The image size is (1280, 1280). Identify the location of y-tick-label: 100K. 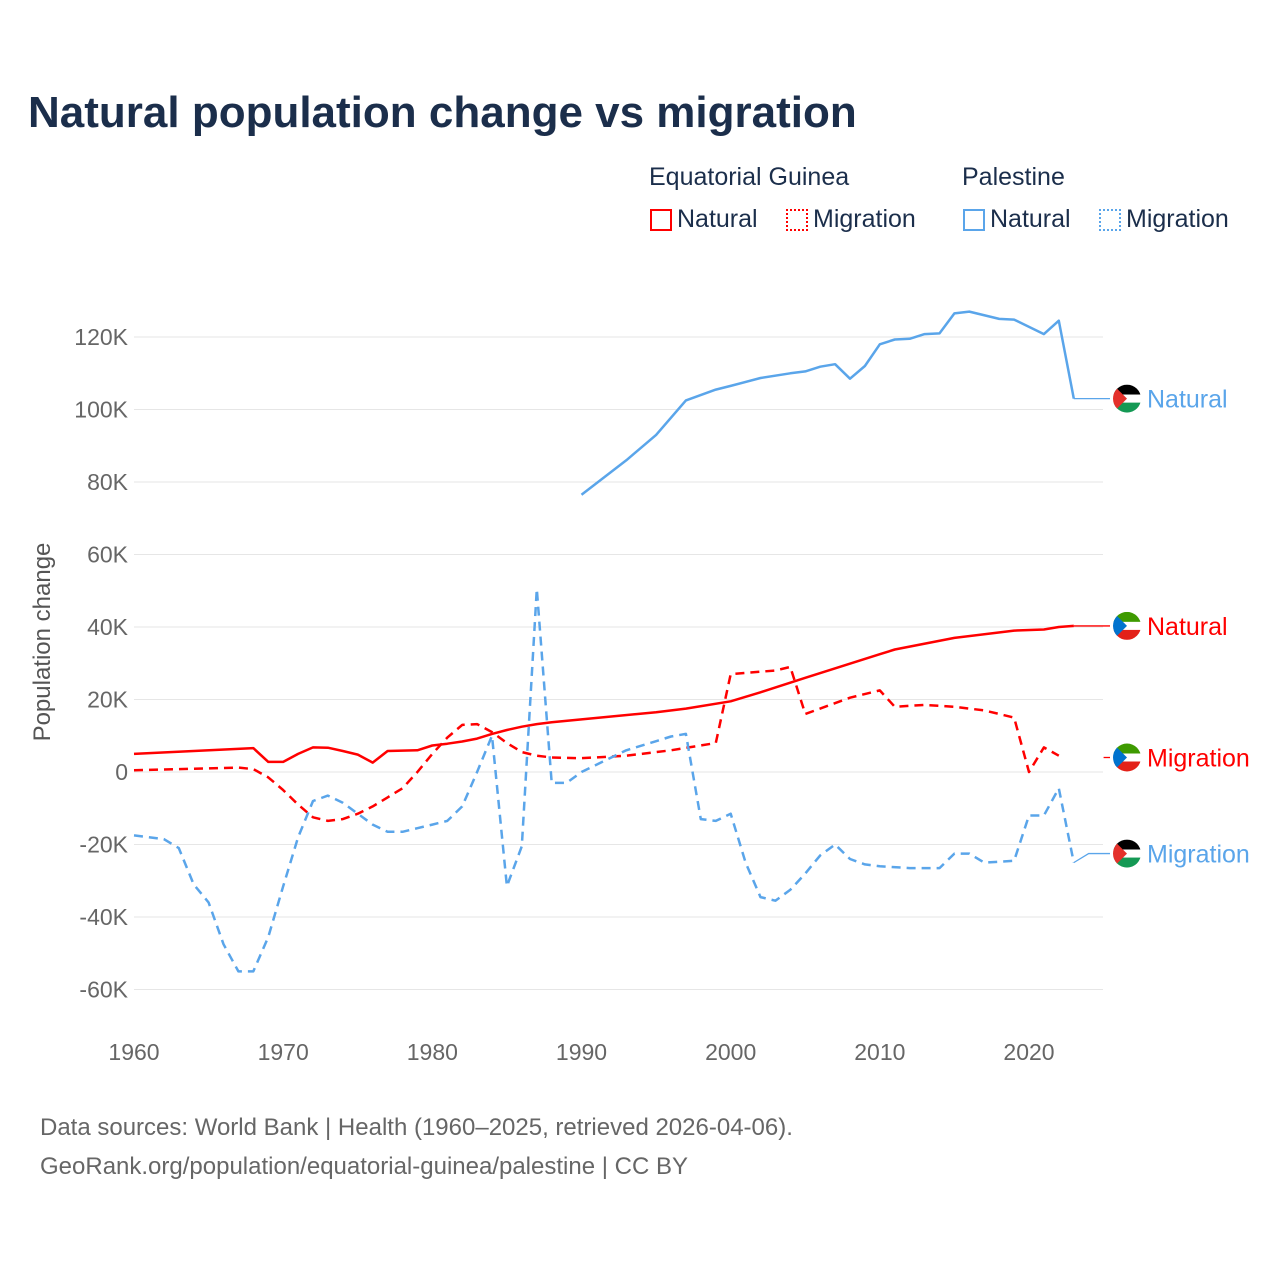
(101, 410).